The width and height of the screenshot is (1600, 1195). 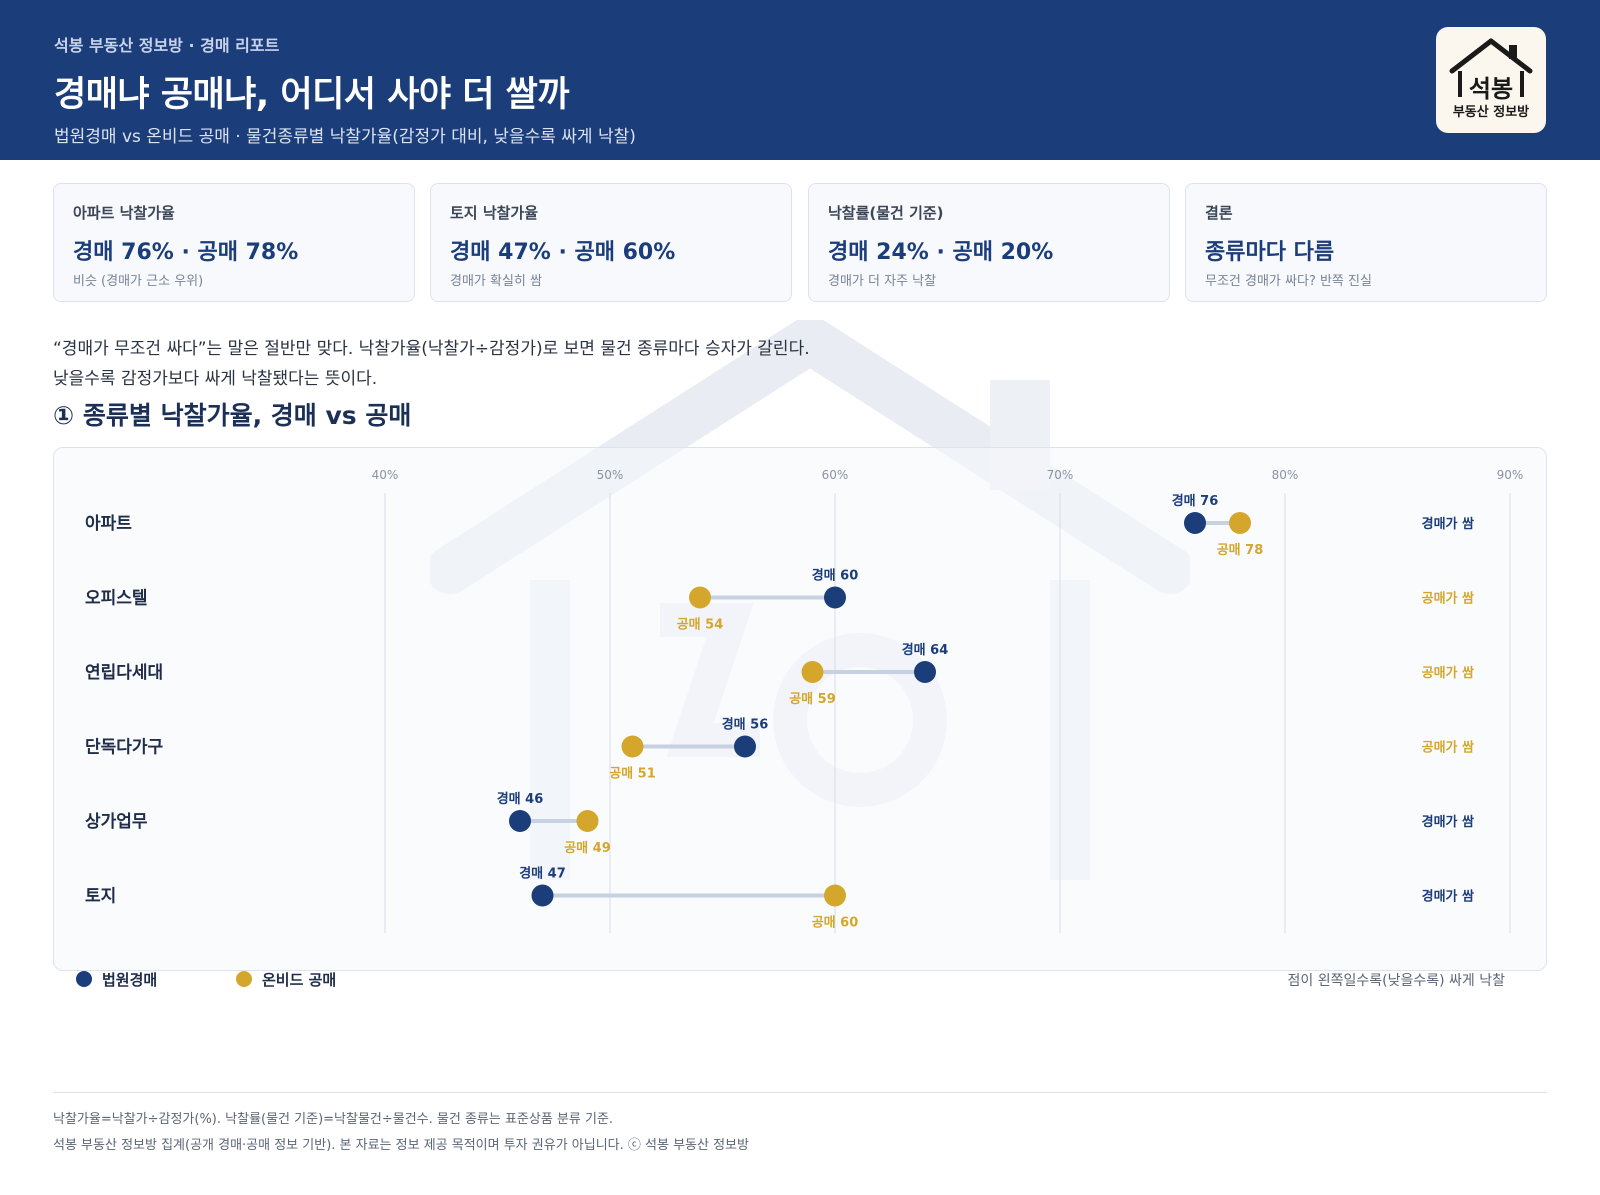 What do you see at coordinates (1240, 550) in the screenshot?
I see `public-sale-data-label: 공매 78` at bounding box center [1240, 550].